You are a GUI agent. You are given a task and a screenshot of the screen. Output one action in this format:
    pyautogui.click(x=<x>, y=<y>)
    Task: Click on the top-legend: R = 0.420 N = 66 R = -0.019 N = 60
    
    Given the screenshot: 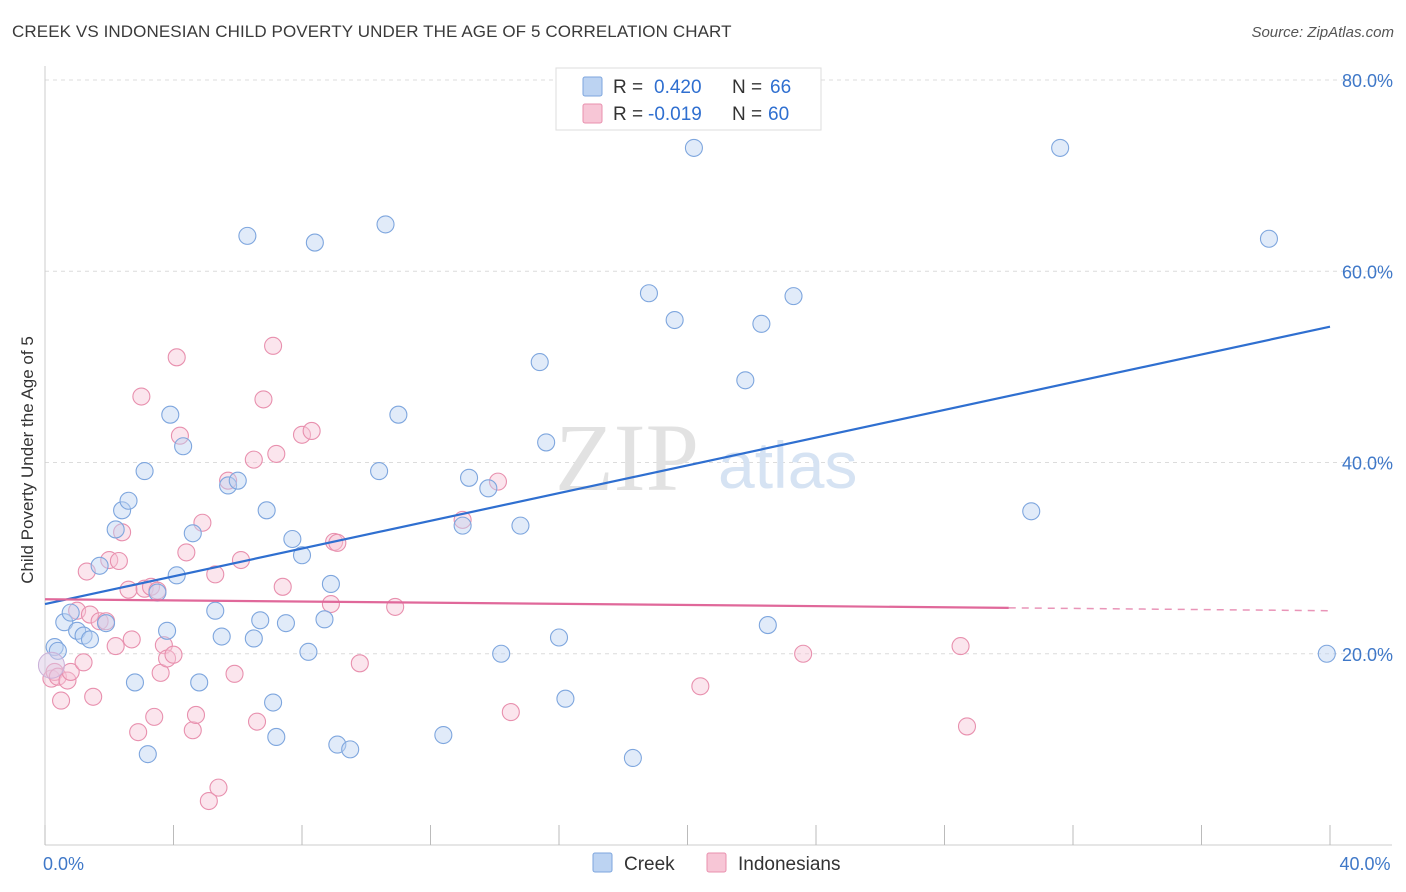 What is the action you would take?
    pyautogui.click(x=688, y=99)
    